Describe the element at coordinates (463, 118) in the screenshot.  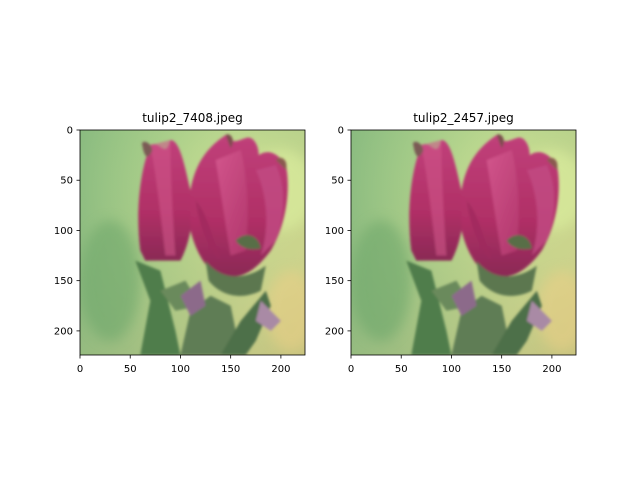
I see `subplot-title: tulip2_2457.jpeg` at that location.